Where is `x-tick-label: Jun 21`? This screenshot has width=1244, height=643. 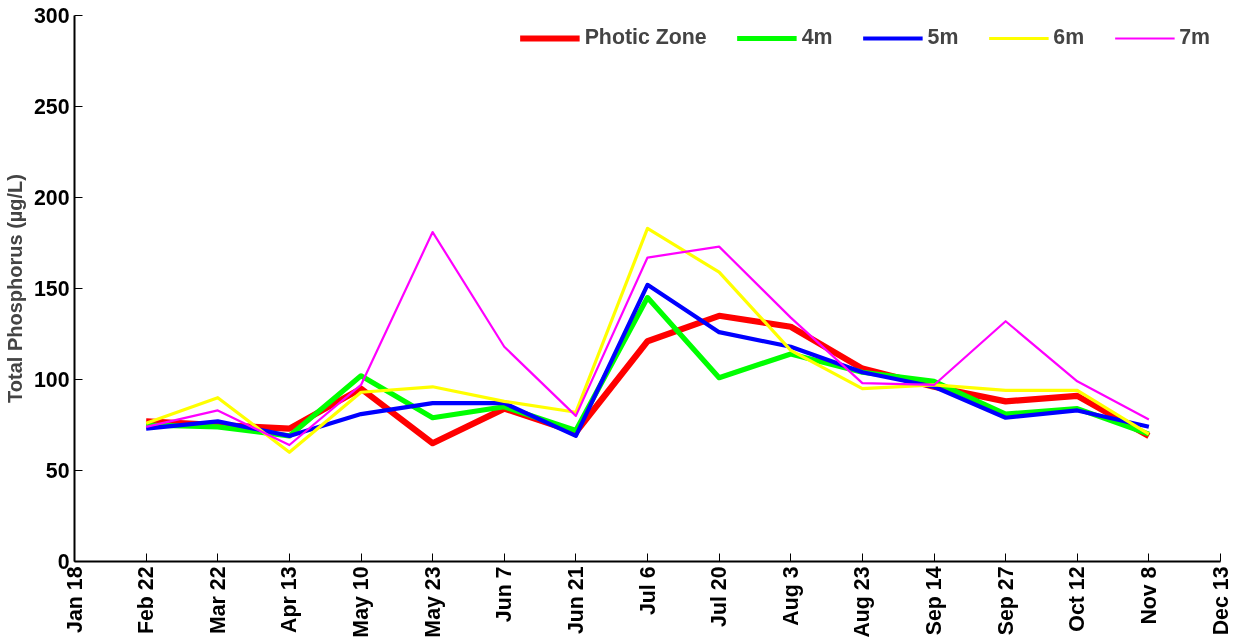
x-tick-label: Jun 21 is located at coordinates (575, 600).